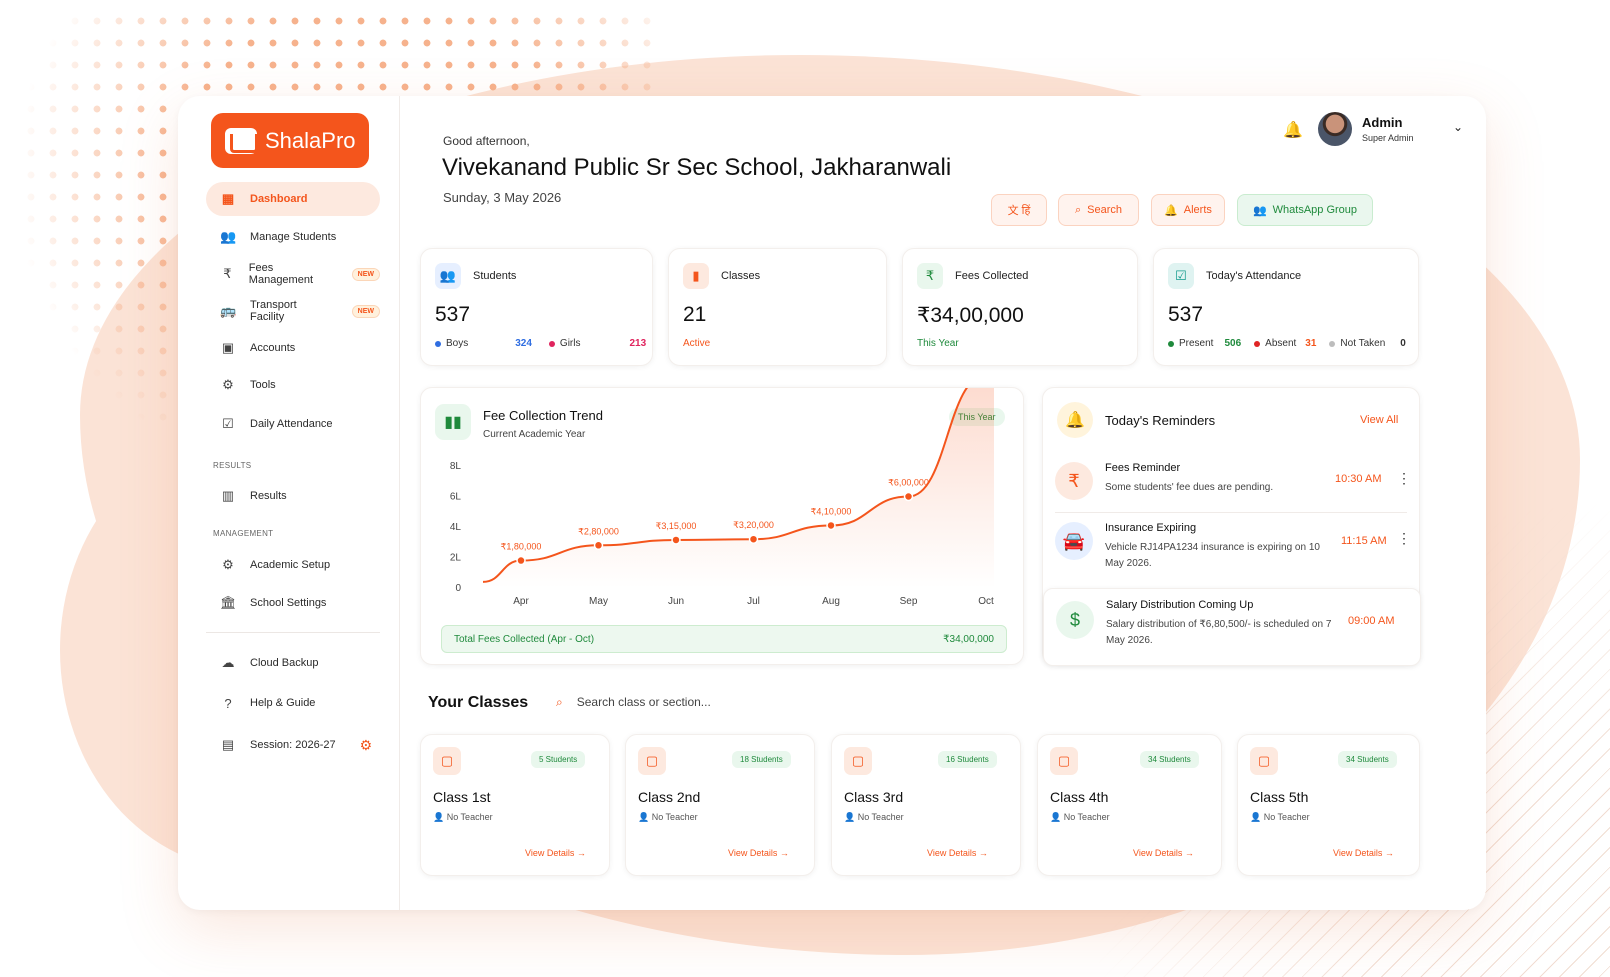 This screenshot has width=1610, height=977. Describe the element at coordinates (725, 485) in the screenshot. I see `series-line` at that location.